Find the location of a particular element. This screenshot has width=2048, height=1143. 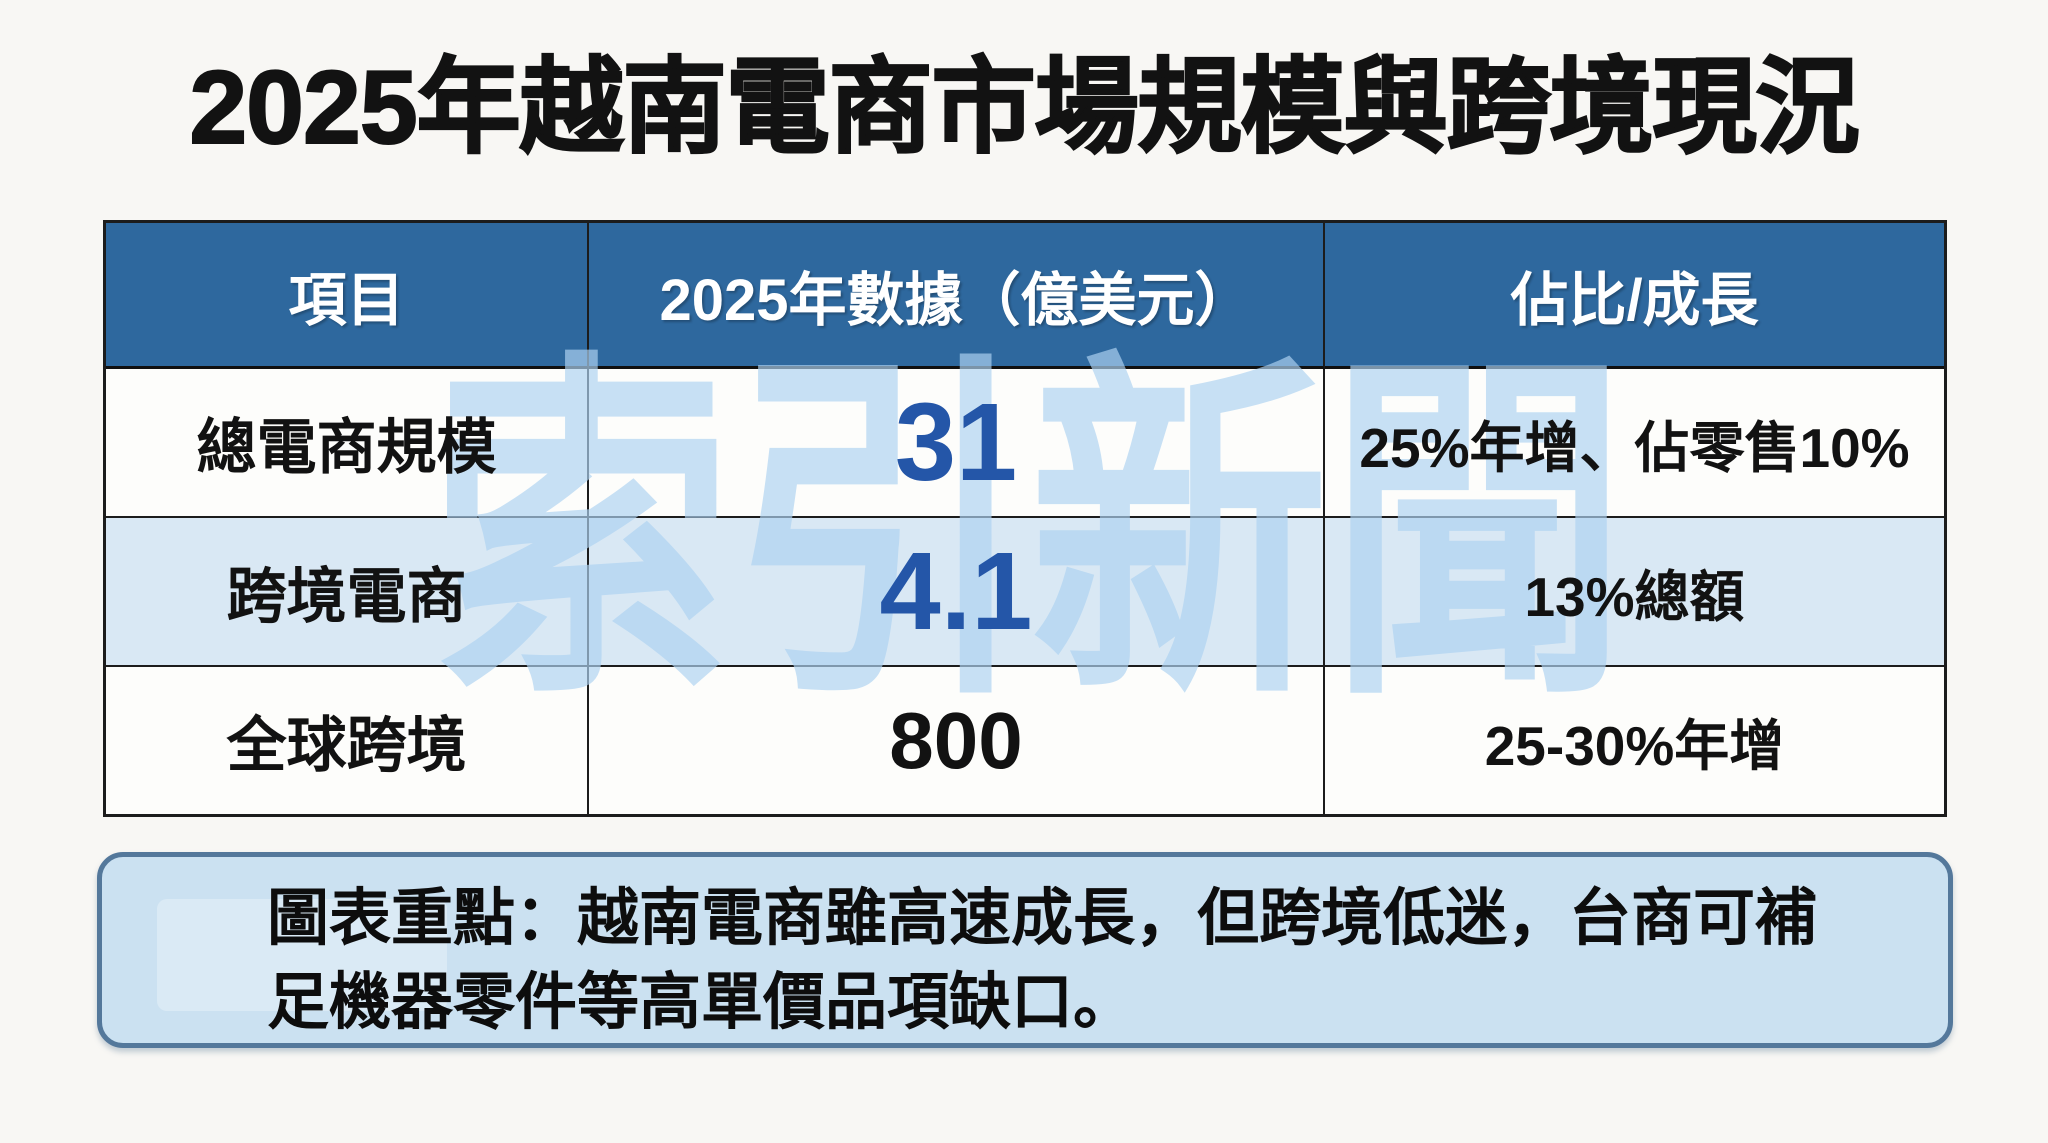

page-title: 2025年越南電商市場規模與跨境現況 is located at coordinates (1024, 108).